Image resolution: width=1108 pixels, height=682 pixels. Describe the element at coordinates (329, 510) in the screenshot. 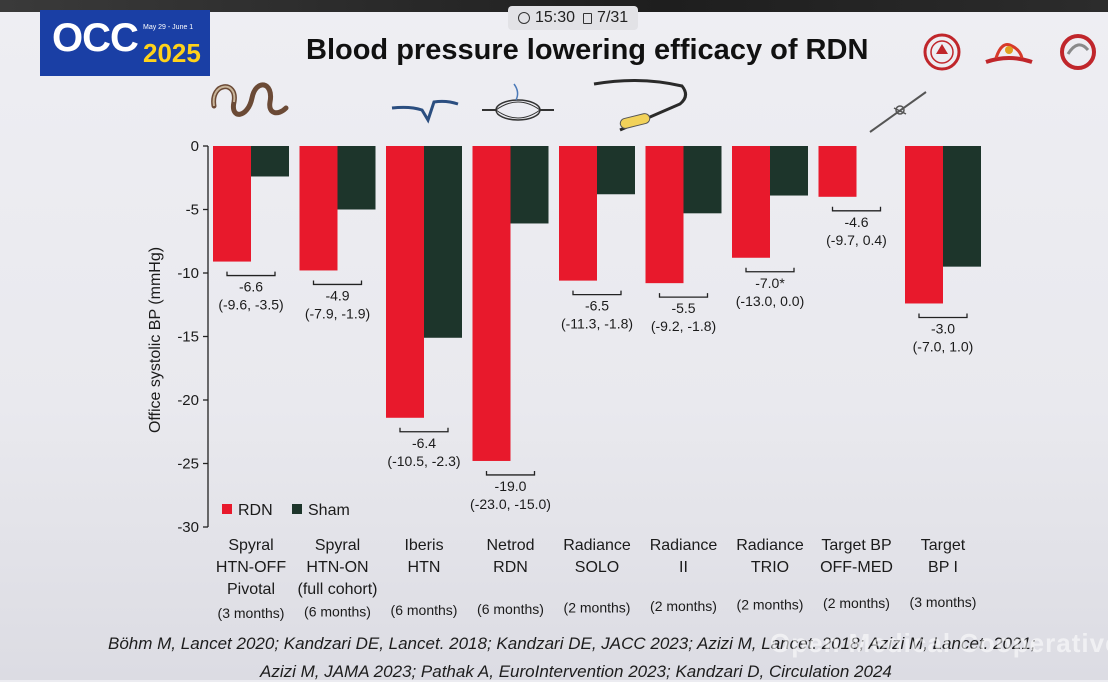

I see `legend-label-sham: Sham` at that location.